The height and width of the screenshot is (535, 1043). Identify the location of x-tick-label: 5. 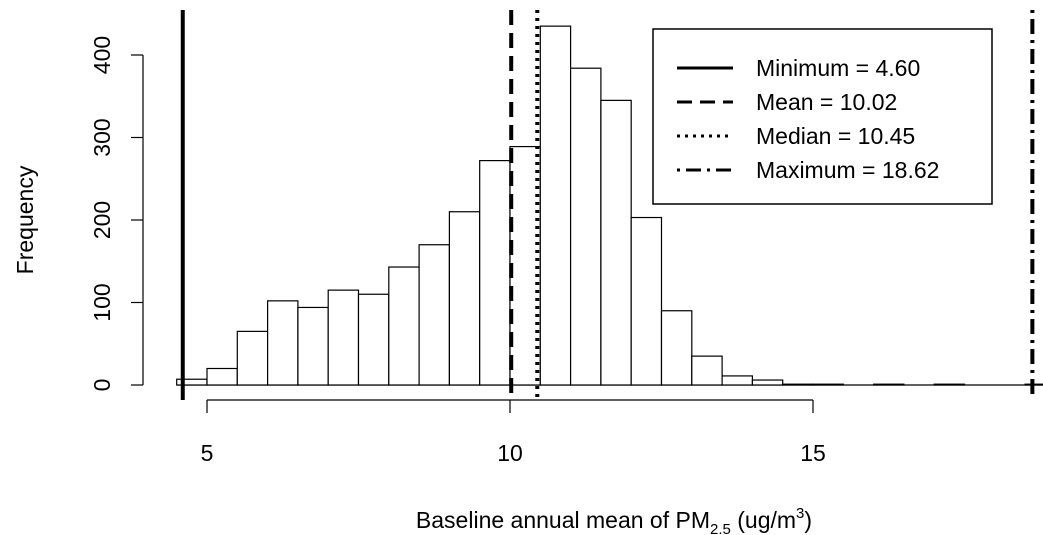
(207, 453).